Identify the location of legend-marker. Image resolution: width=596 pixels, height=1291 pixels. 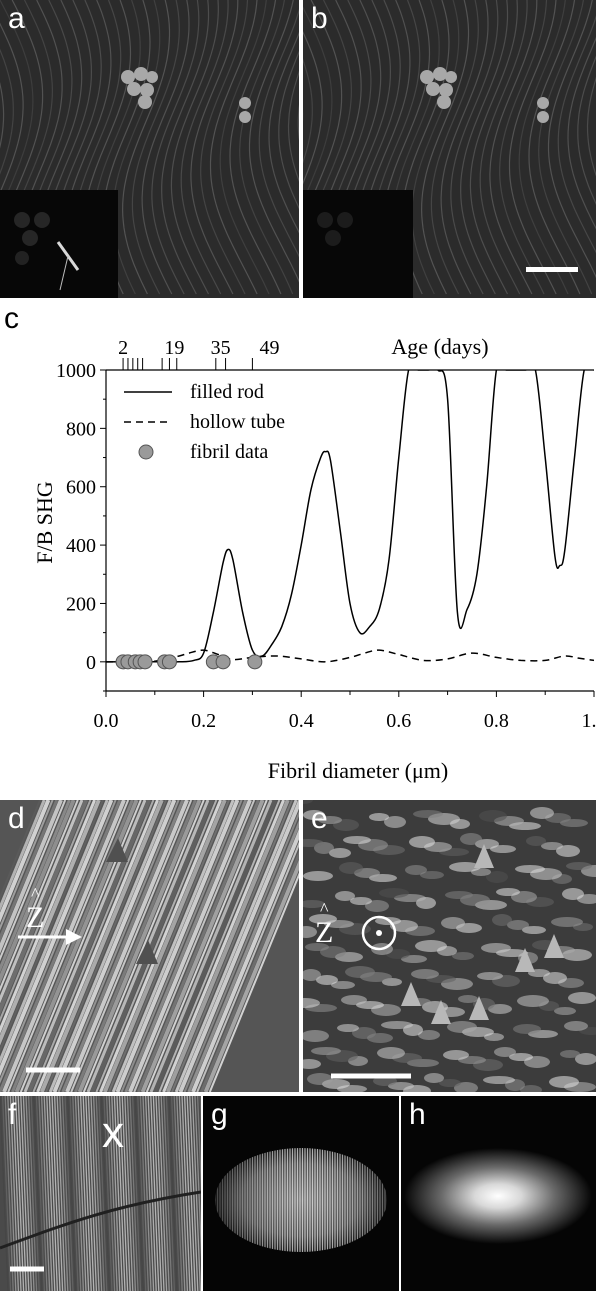
(146, 452).